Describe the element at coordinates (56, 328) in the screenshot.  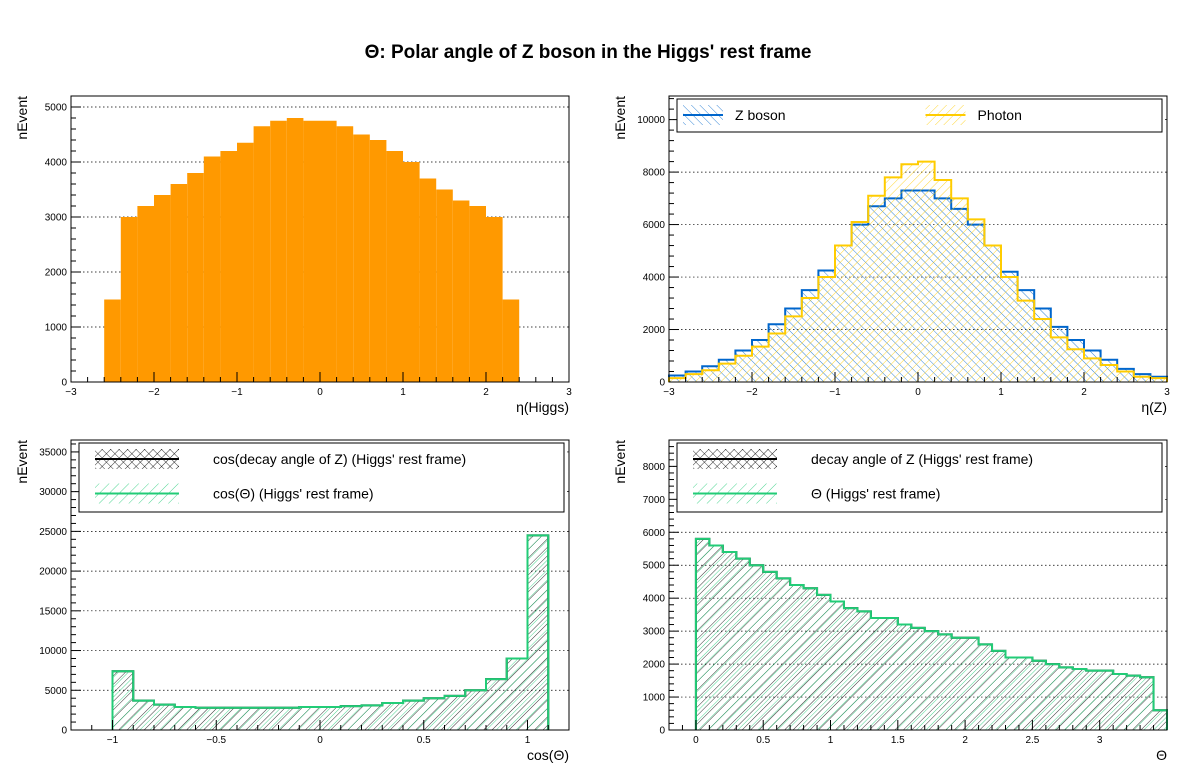
I see `y-tick-label: 1000` at that location.